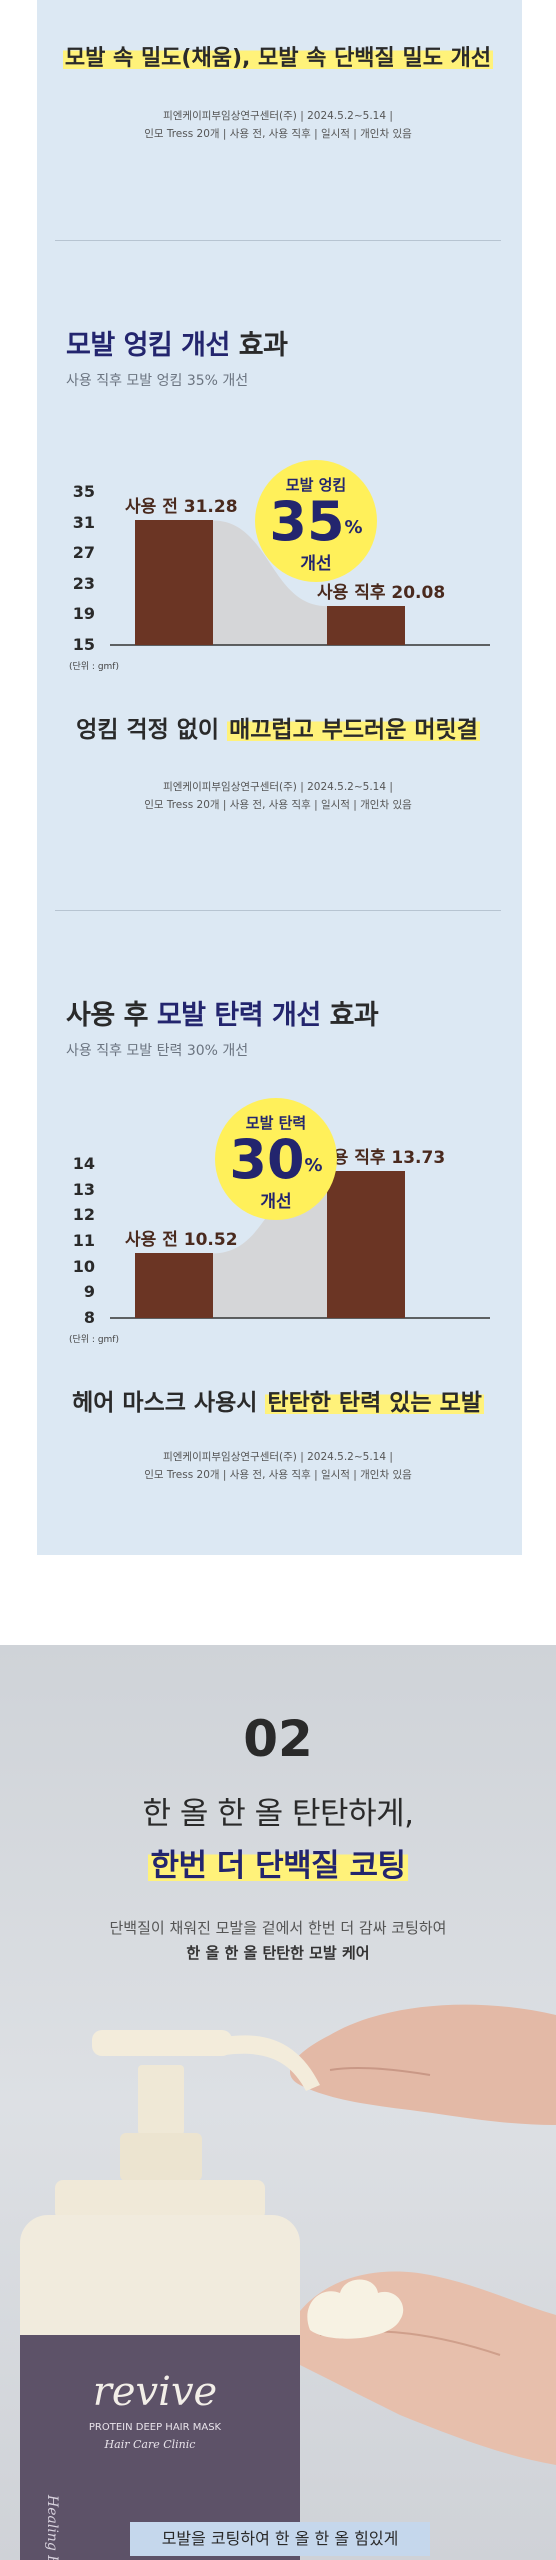 Image resolution: width=556 pixels, height=2560 pixels. What do you see at coordinates (278, 58) in the screenshot?
I see `top-caption: 모발 속 밀도(채움), 모발 속 단백질 밀도 개선` at bounding box center [278, 58].